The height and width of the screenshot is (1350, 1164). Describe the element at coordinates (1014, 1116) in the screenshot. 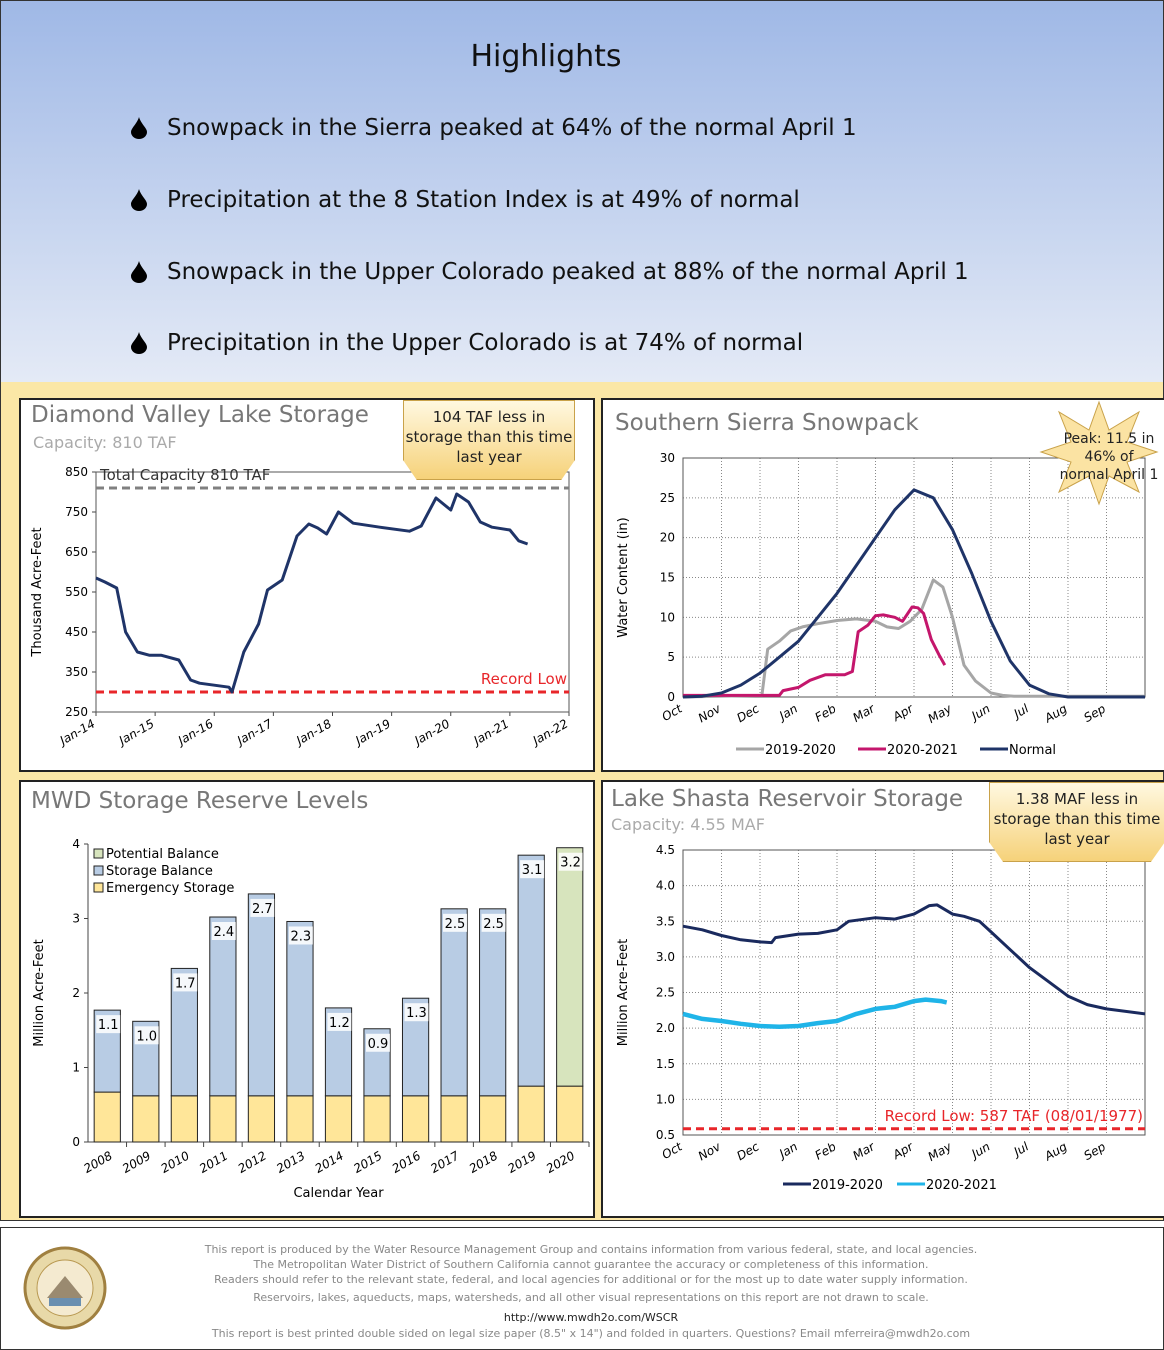

I see `reference-label: Record Low: 587 TAF (08/01/1977)` at that location.